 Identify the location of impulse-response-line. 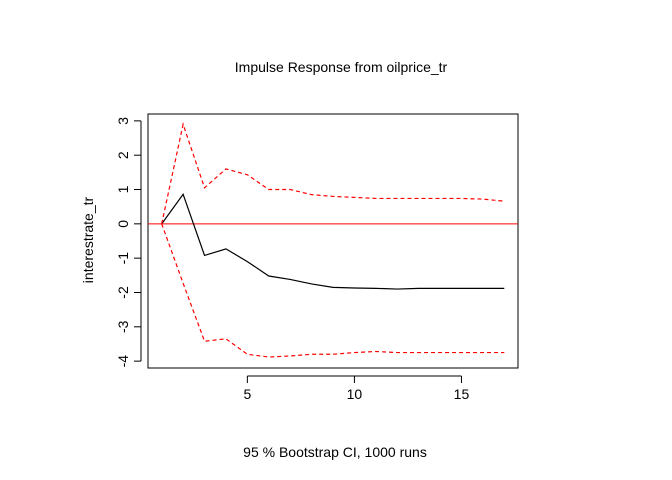
(333, 241).